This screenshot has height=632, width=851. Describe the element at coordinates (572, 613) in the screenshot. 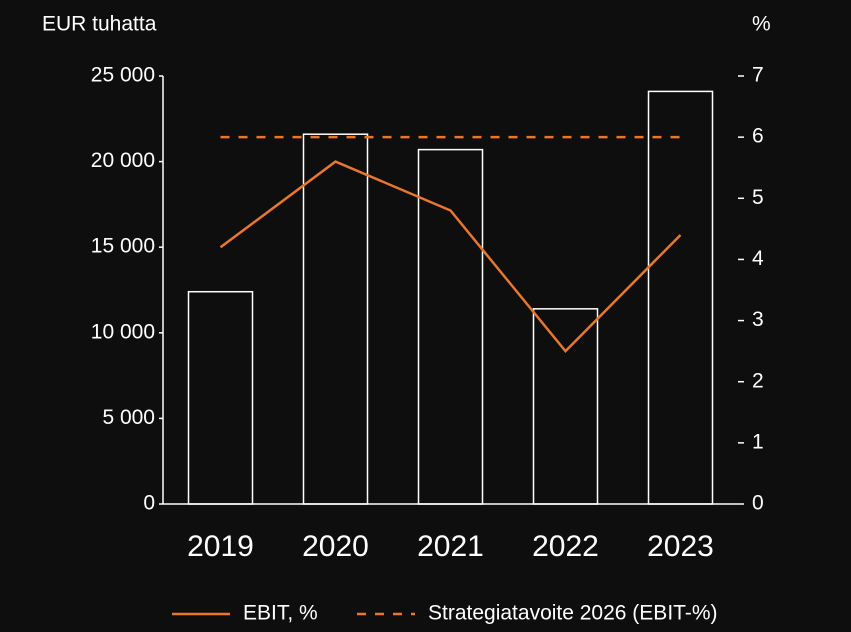

I see `legend-label: Strategiatavoite 2026 (EBIT-%)` at that location.